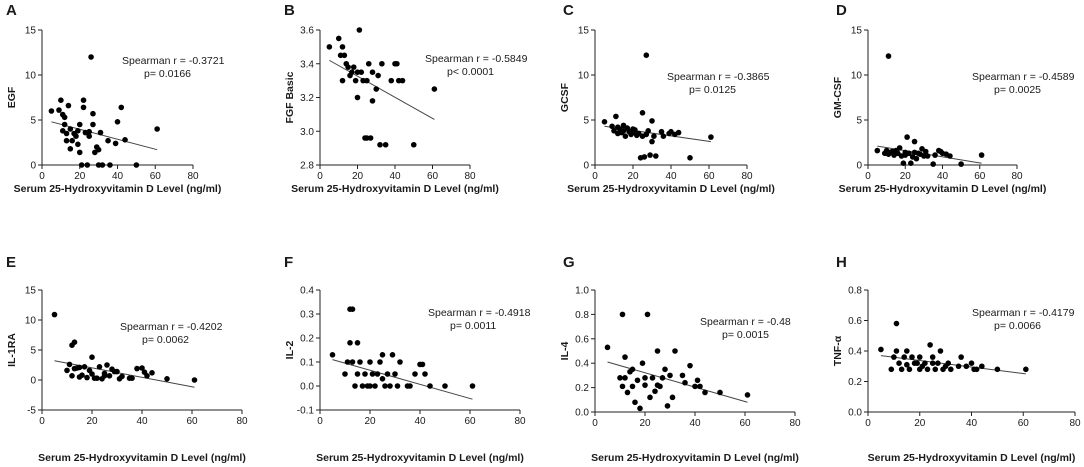 Image resolution: width=1084 pixels, height=467 pixels. I want to click on y-tick-label: 0, so click(586, 166).